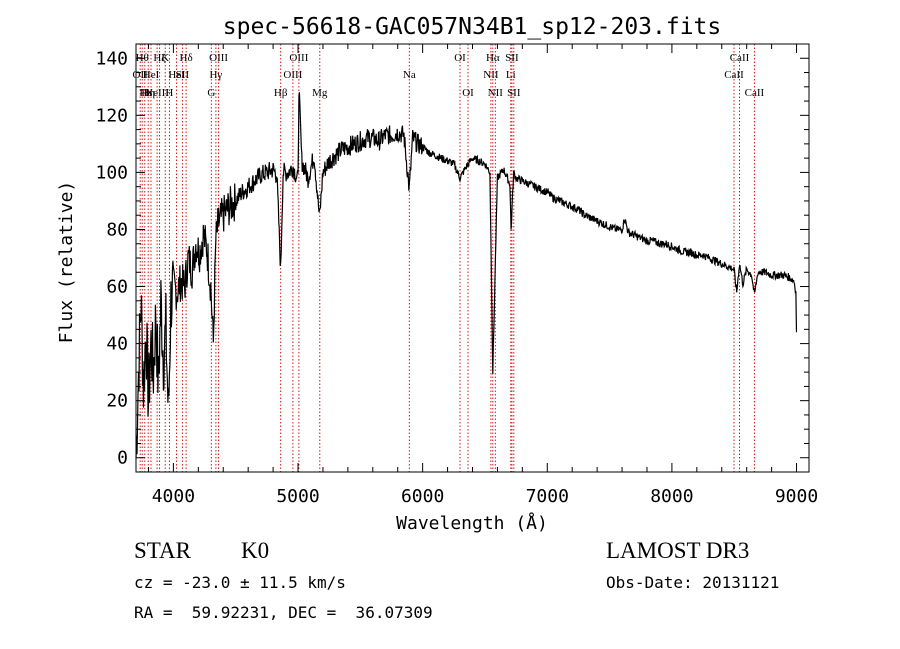 The height and width of the screenshot is (649, 900). I want to click on x-axis-label: Wavelength (Å), so click(472, 523).